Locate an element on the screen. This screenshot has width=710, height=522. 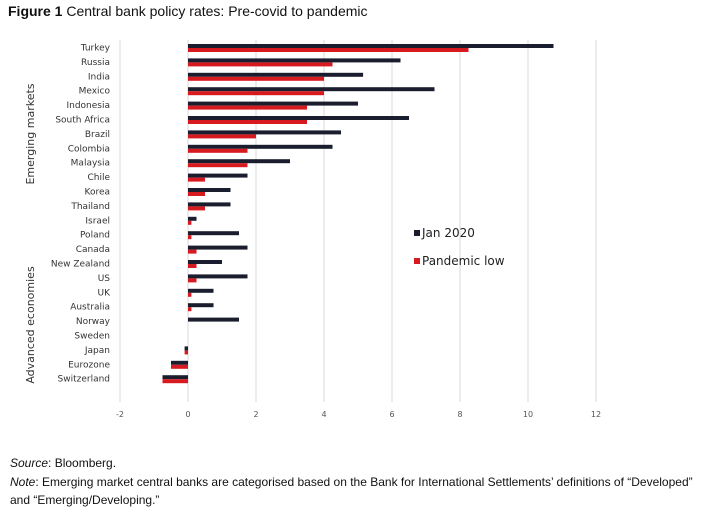
bar-pandemic-low-uk is located at coordinates (190, 294).